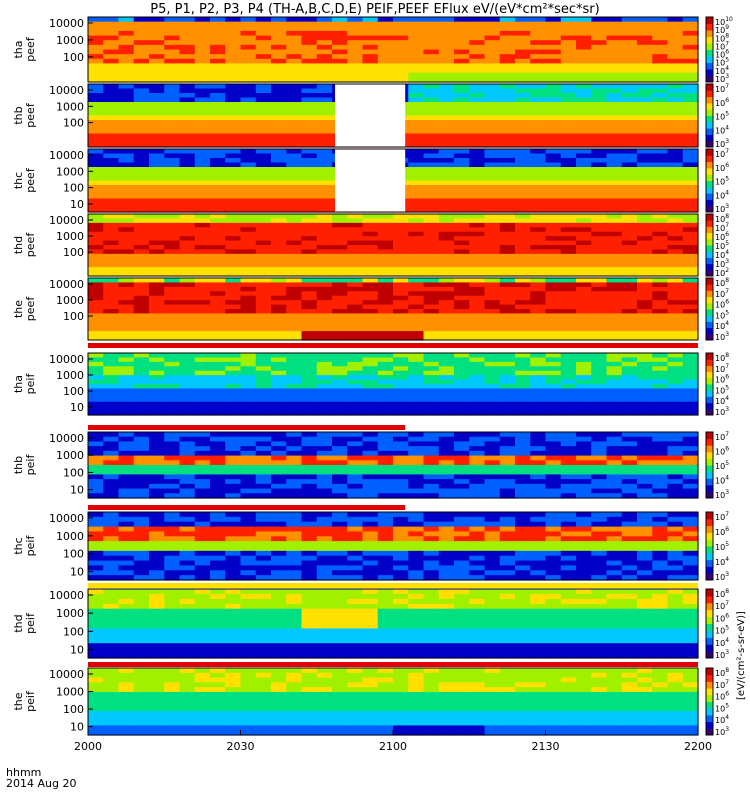  I want to click on tha-peef-cbar-tick: 10¹⁰, so click(724, 21).